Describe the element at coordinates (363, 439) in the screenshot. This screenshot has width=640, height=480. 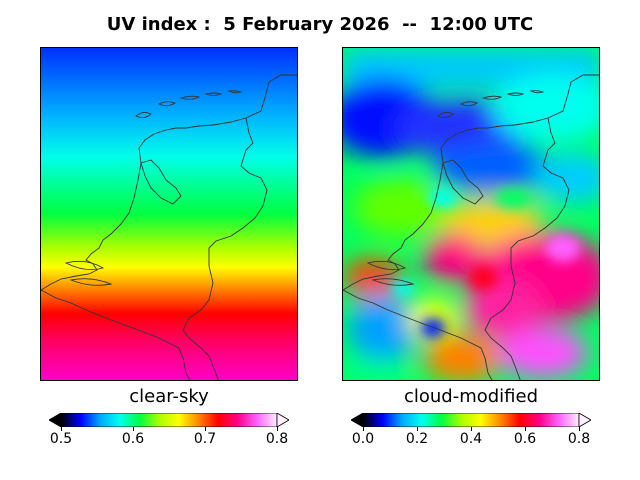
I see `colorbar-tick-label: 0.0` at that location.